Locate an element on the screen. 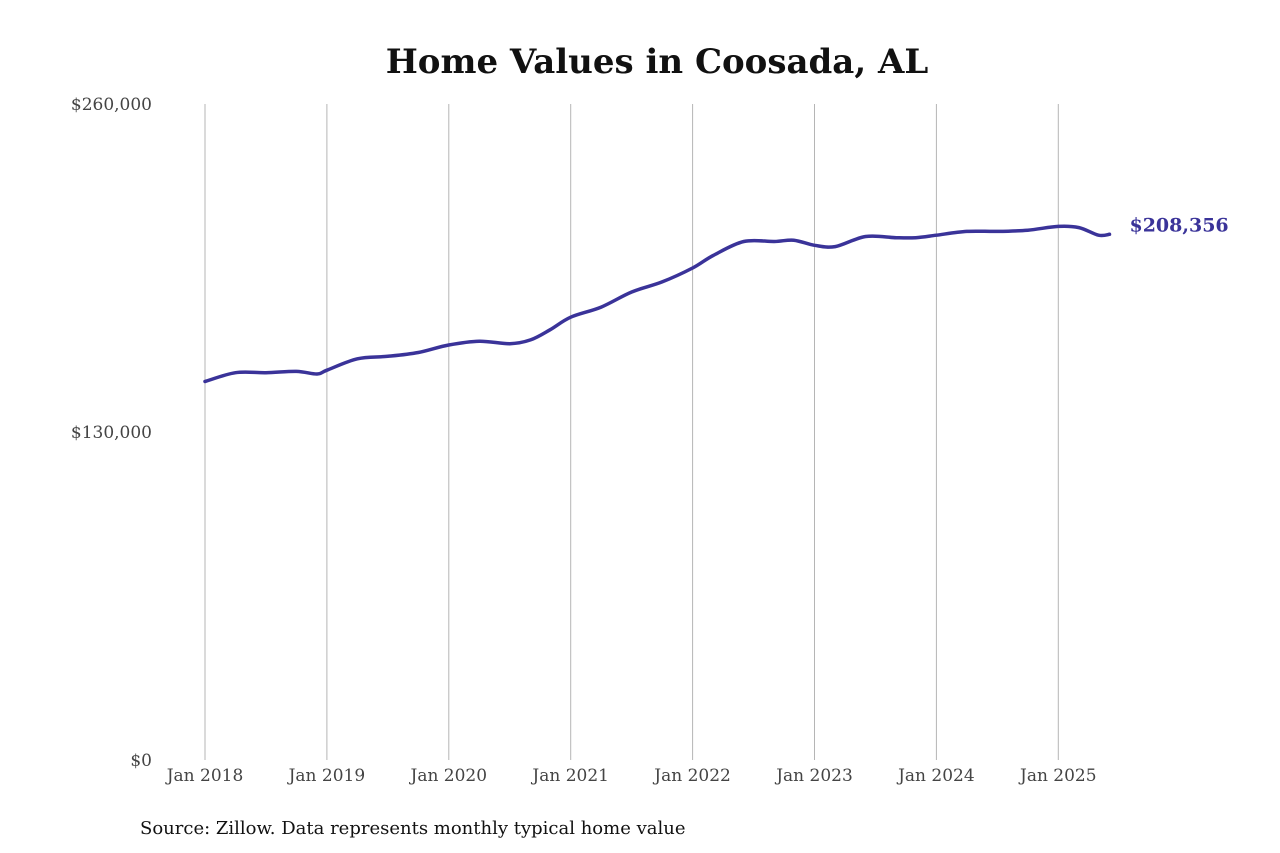  x-tick-label: Jan 2023 is located at coordinates (813, 776).